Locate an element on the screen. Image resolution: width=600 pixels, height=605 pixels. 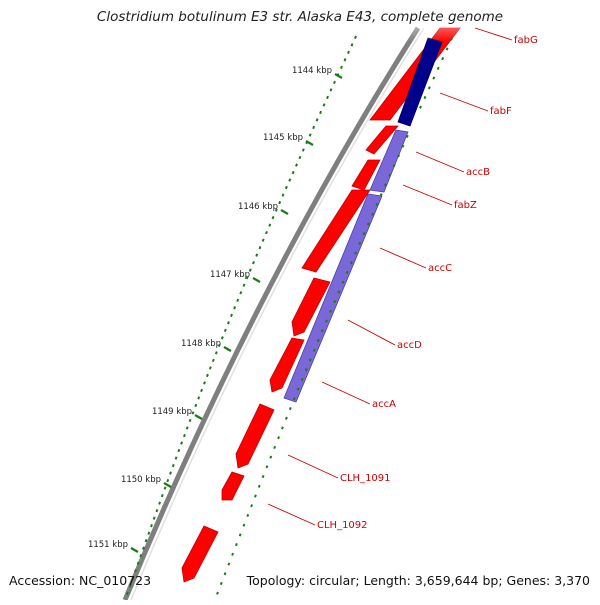
gene-label-accb: accB is located at coordinates (478, 172).